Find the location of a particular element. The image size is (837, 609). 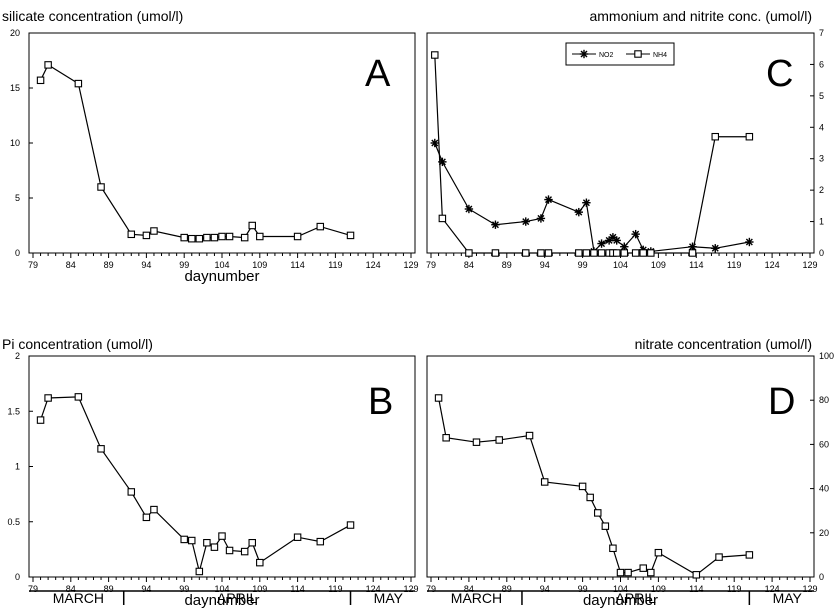

panel-c-series-nh4-line is located at coordinates (592, 154).